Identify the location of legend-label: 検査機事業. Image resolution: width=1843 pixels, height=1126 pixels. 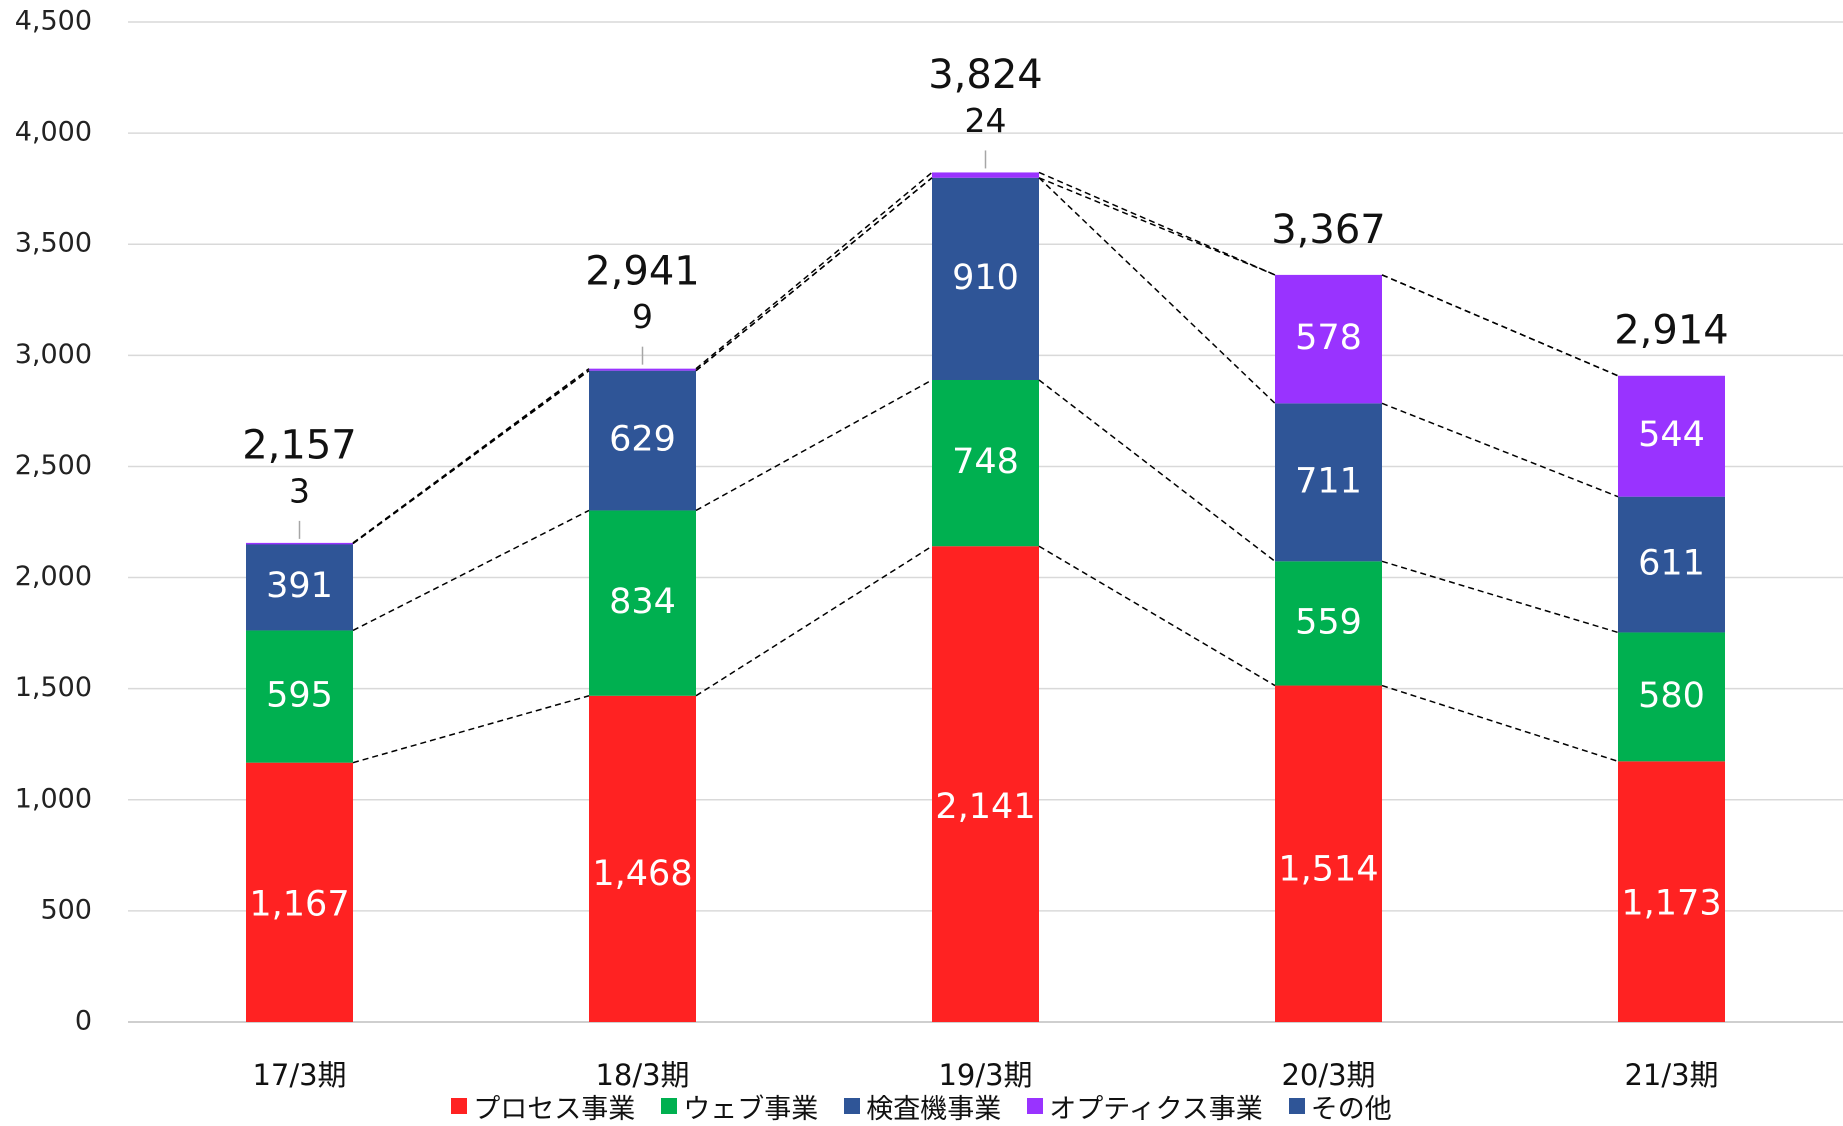
(934, 1109).